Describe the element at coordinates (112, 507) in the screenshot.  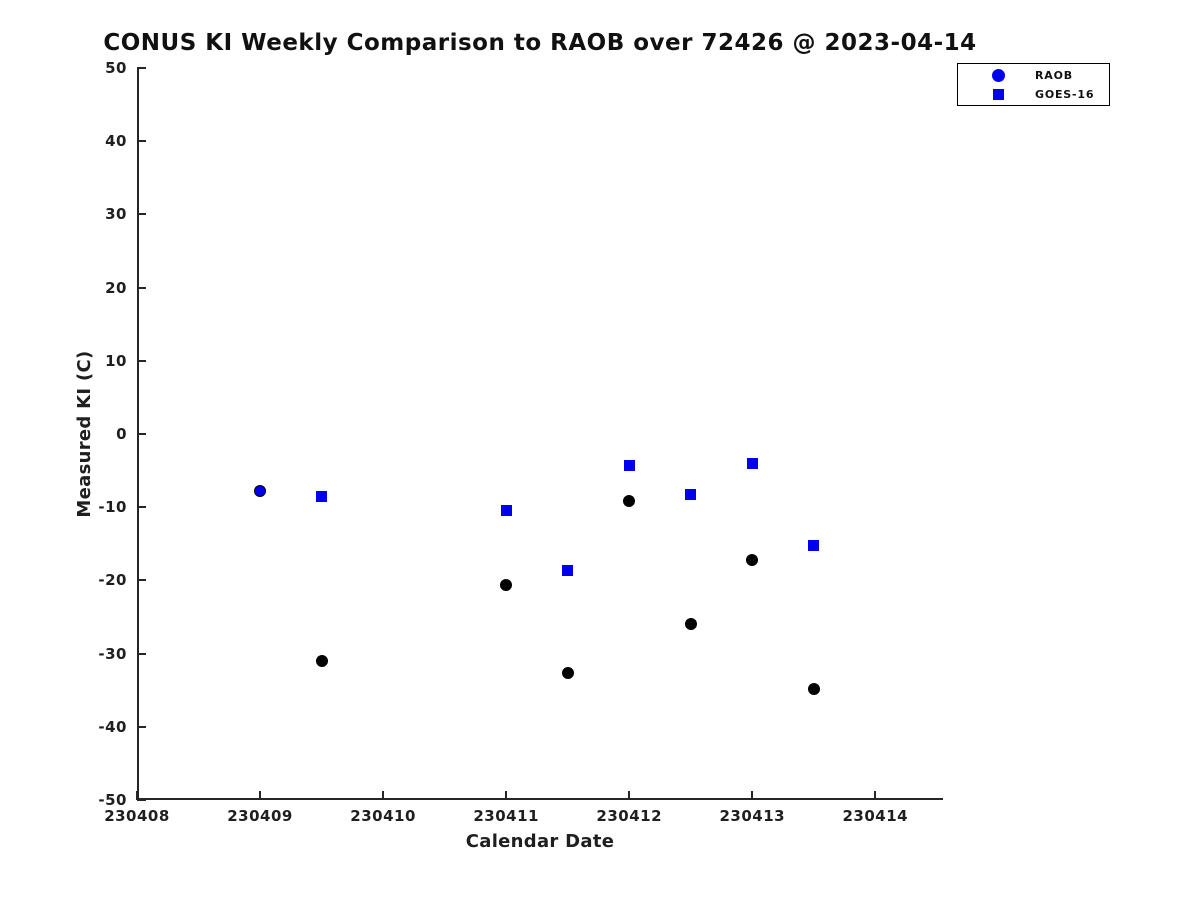
I see `y-tick-label: -10` at that location.